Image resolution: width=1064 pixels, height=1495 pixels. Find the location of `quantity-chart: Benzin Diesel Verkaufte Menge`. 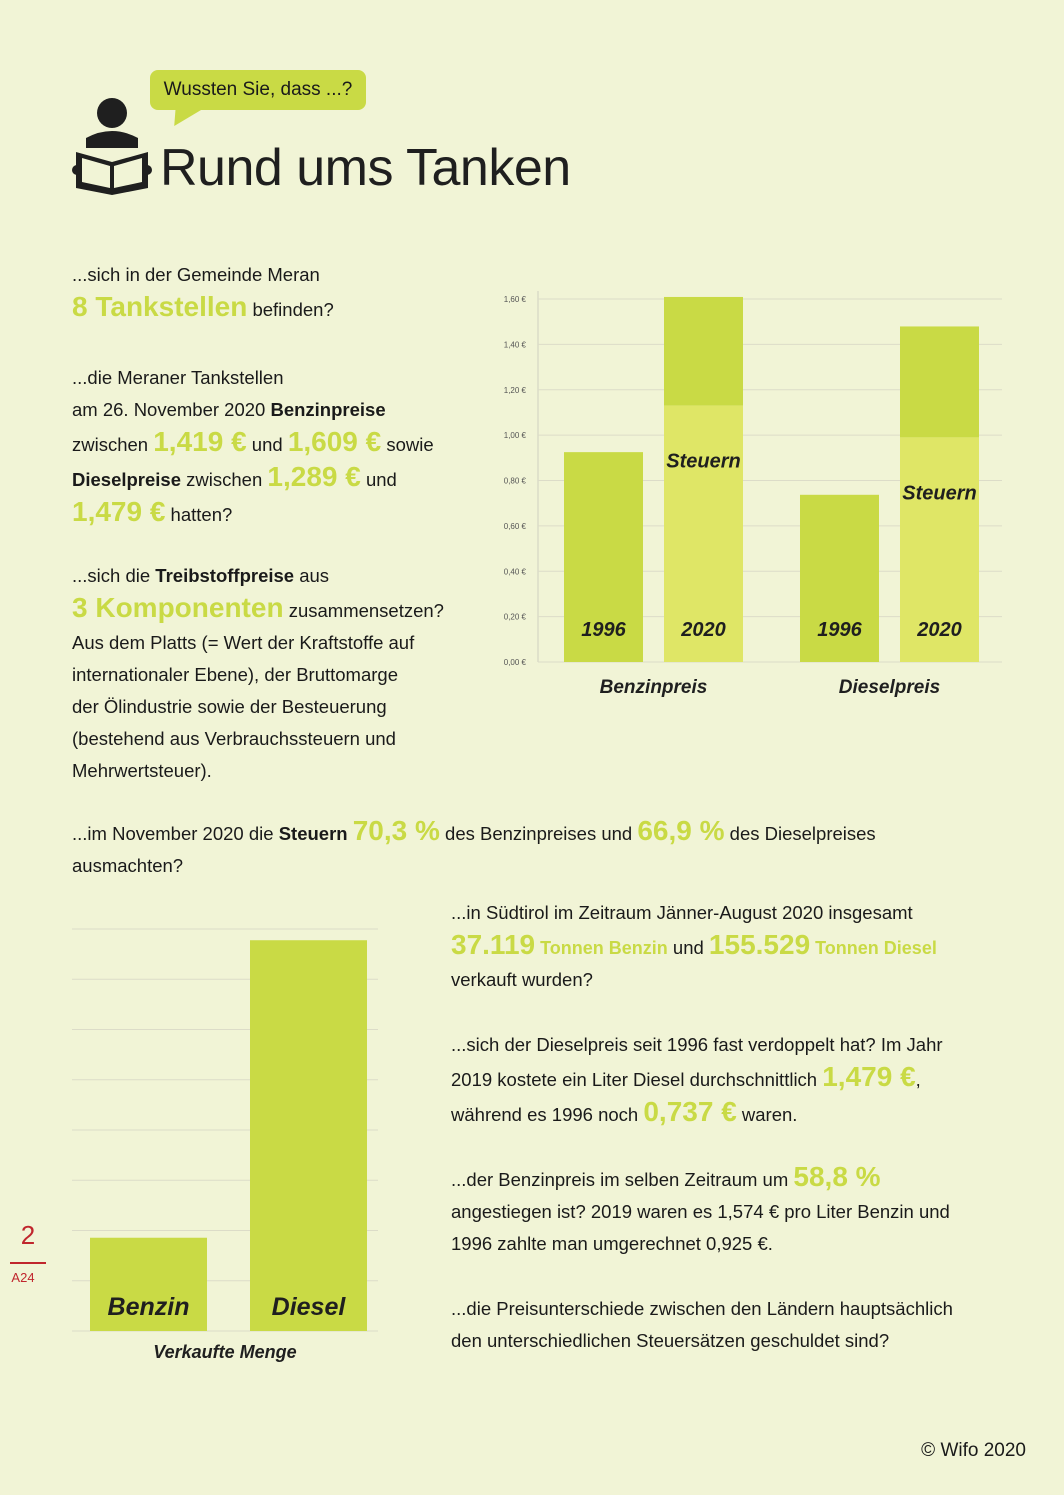

quantity-chart: Benzin Diesel Verkaufte Menge is located at coordinates (225, 1145).